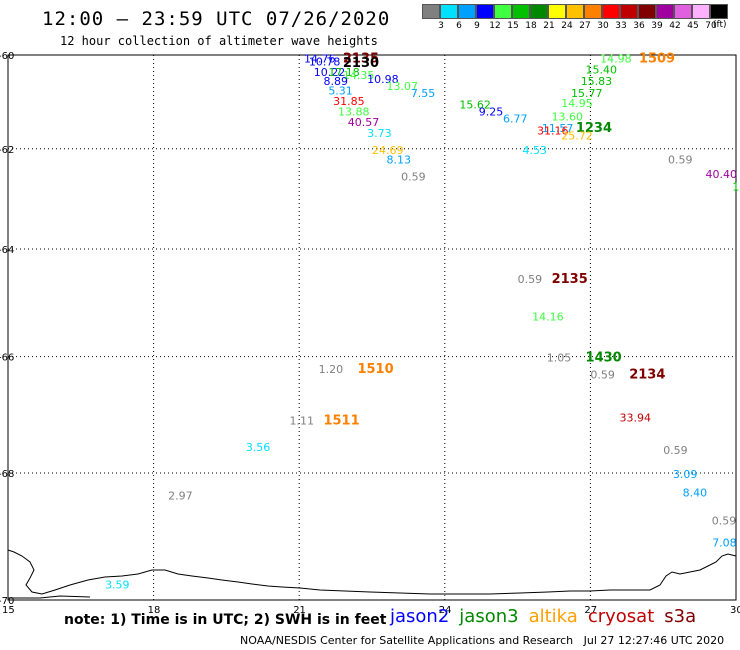 This screenshot has width=740, height=650. I want to click on wave-height-value: 33.94, so click(636, 418).